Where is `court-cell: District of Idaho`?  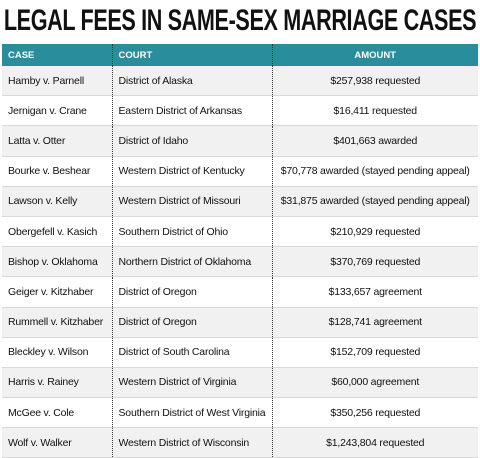 court-cell: District of Idaho is located at coordinates (191, 141).